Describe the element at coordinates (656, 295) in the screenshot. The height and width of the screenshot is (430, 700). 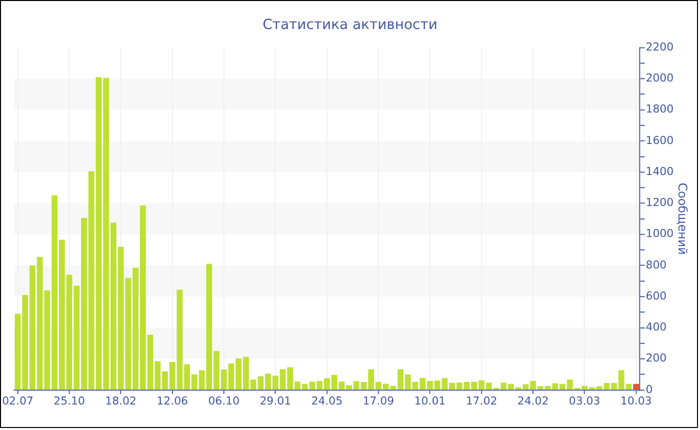
I see `y-tick-label: 600` at that location.